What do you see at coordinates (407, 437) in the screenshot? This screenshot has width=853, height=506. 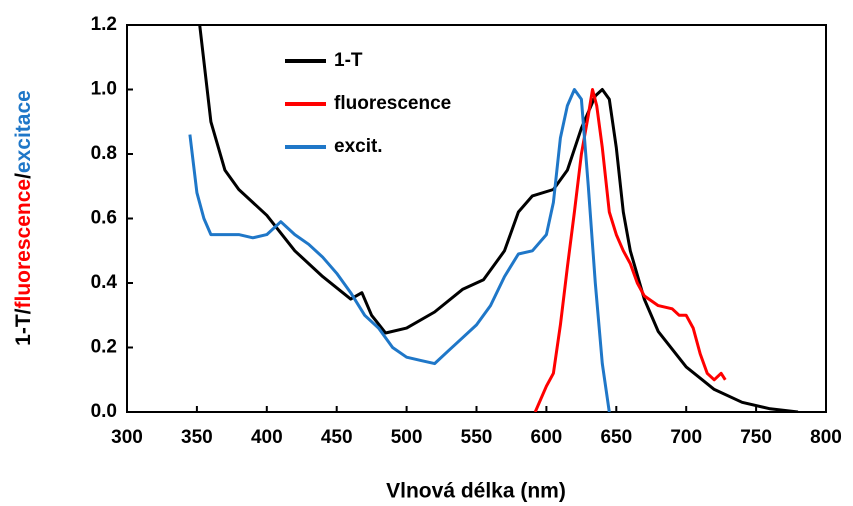 I see `x-tick-label: 500` at bounding box center [407, 437].